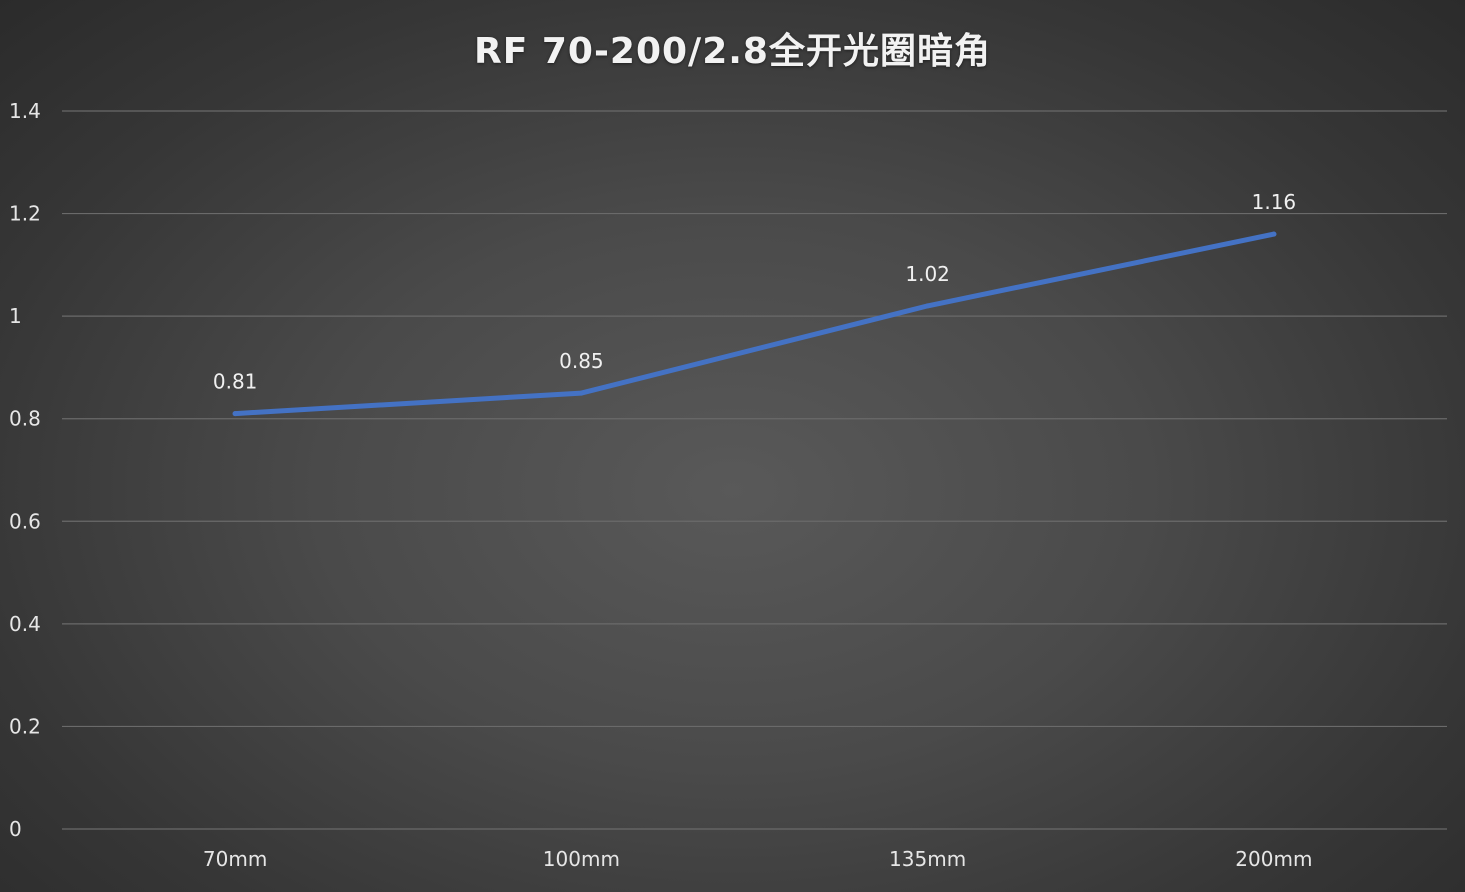 Image resolution: width=1465 pixels, height=892 pixels. Describe the element at coordinates (732, 51) in the screenshot. I see `chart-title: RF 70-200/2.8全开光圈暗角` at that location.